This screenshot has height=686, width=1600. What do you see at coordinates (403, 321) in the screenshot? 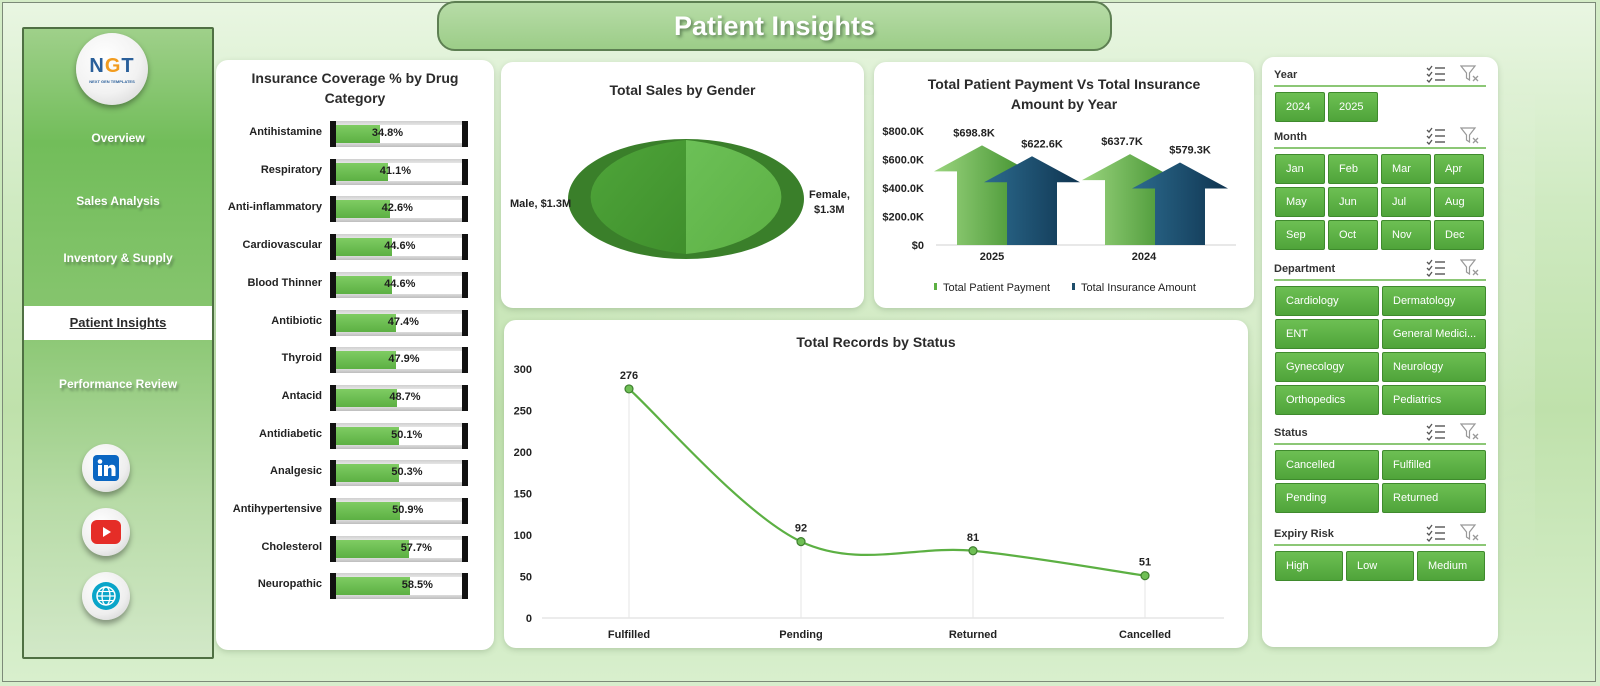
I see `insurance-bar-value: 47.4%` at bounding box center [403, 321].